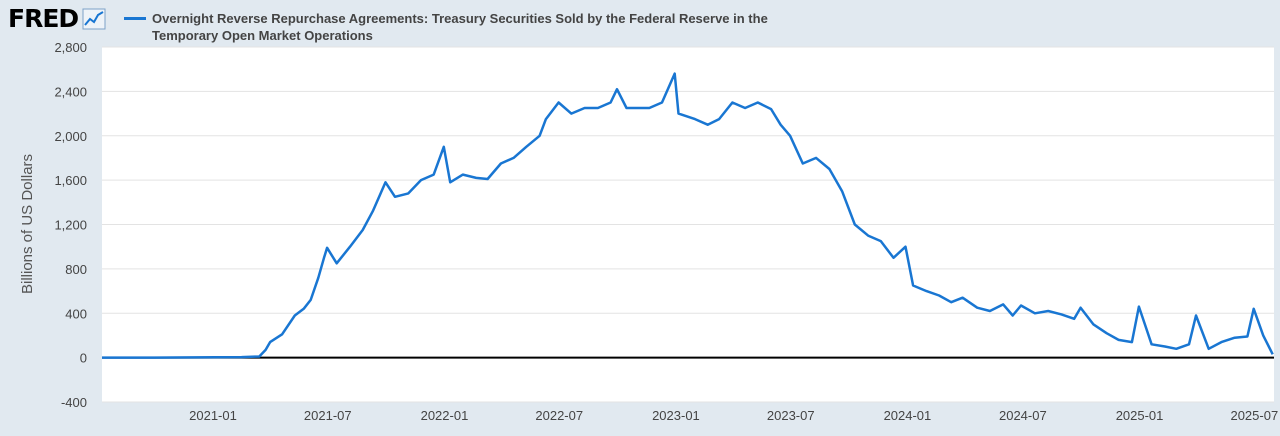 This screenshot has height=436, width=1280. Describe the element at coordinates (70, 136) in the screenshot. I see `y-tick-label: 2,000` at that location.